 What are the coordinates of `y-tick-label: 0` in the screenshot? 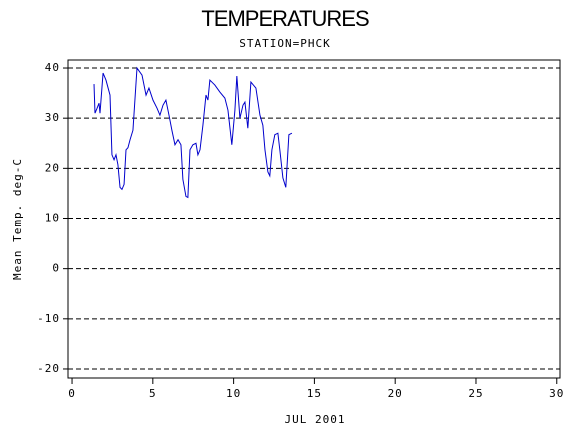 It's located at (56, 268).